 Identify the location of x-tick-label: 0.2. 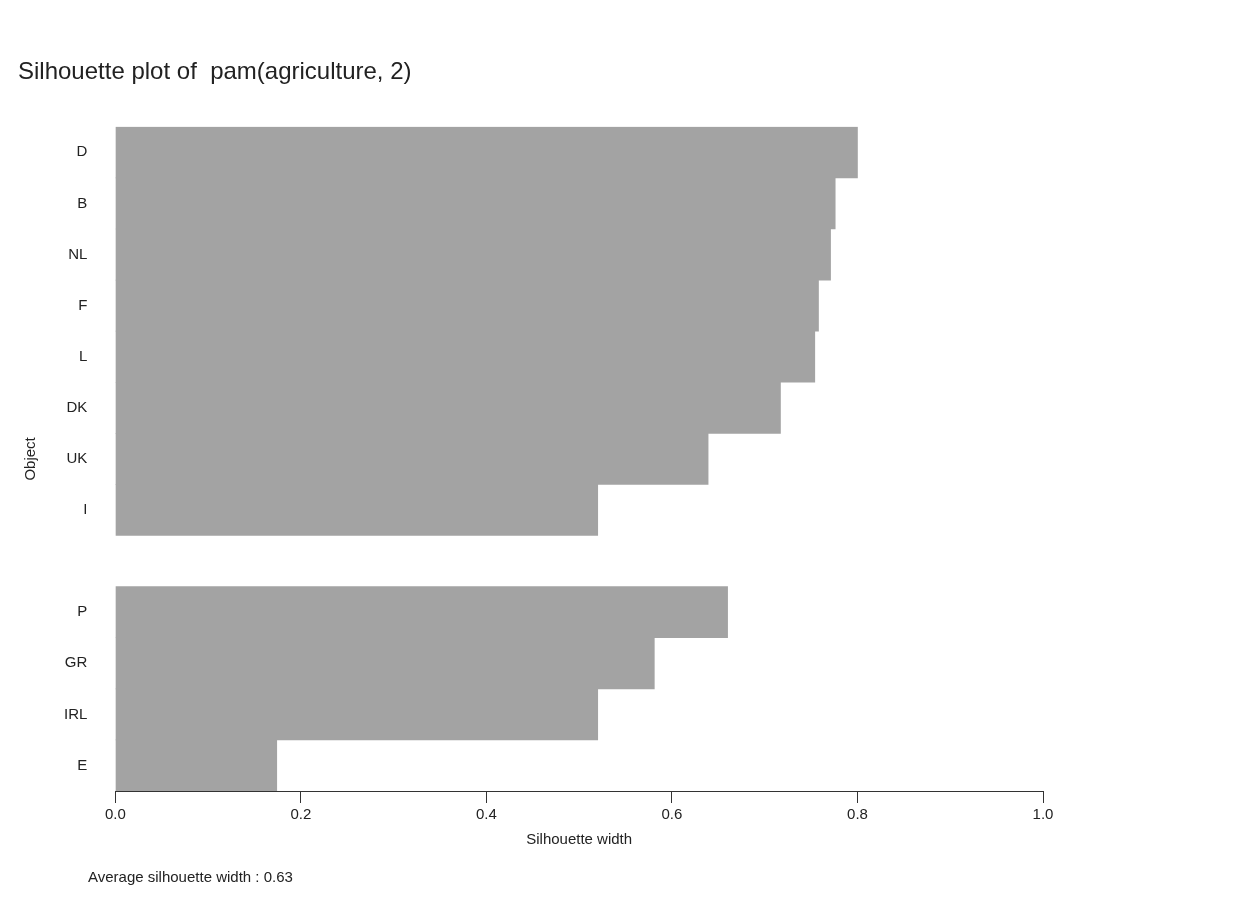
(301, 814).